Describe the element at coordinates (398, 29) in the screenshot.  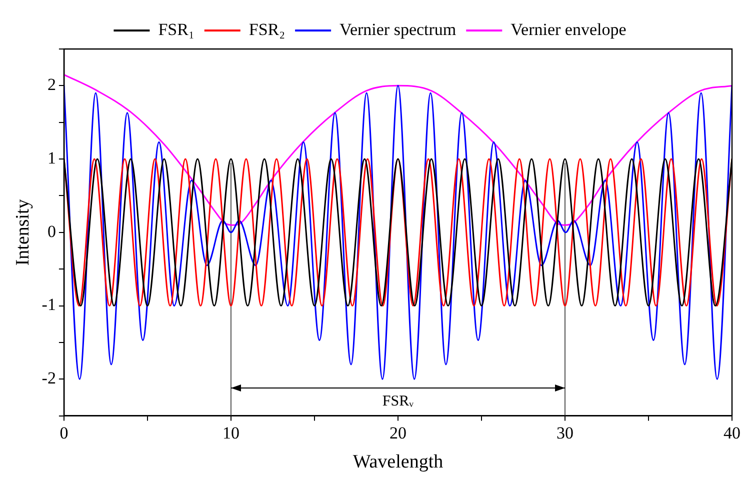
I see `legend-label: Vernier spectrum` at that location.